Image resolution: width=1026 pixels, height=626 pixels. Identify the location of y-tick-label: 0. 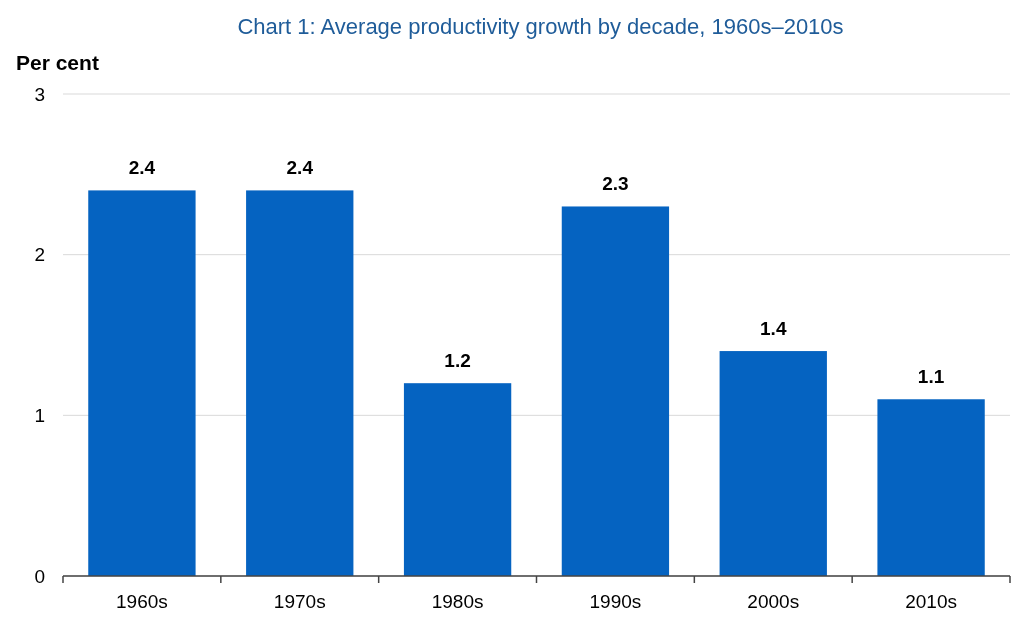
(39, 576).